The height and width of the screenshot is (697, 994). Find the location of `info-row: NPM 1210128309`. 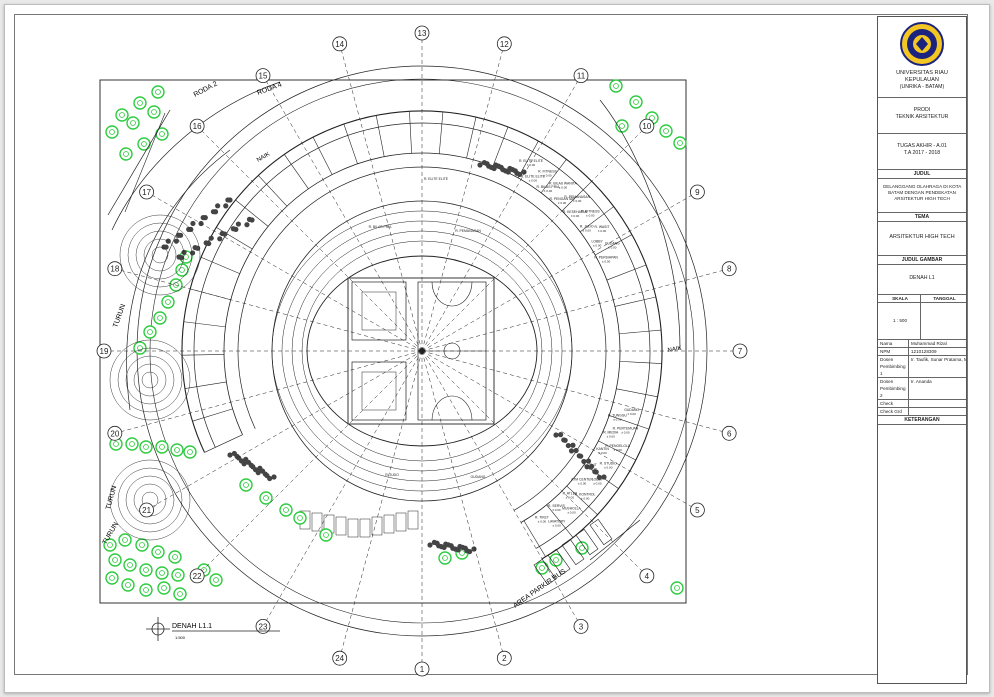

info-row: NPM 1210128309 is located at coordinates (922, 352).